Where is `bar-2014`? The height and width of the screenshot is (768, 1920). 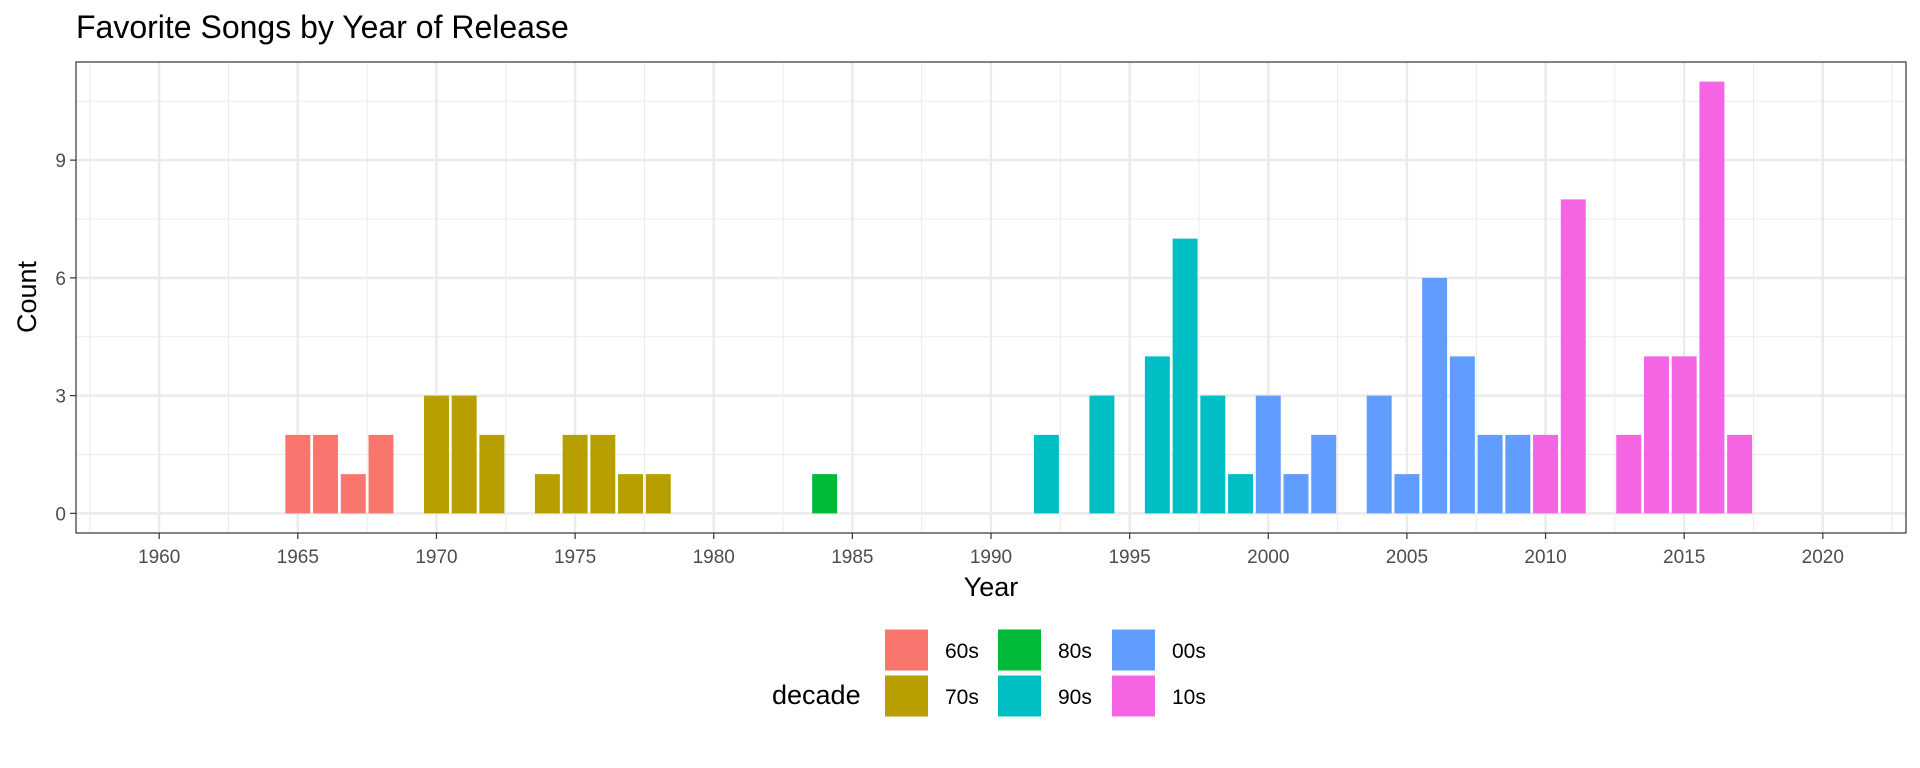
bar-2014 is located at coordinates (1656, 435).